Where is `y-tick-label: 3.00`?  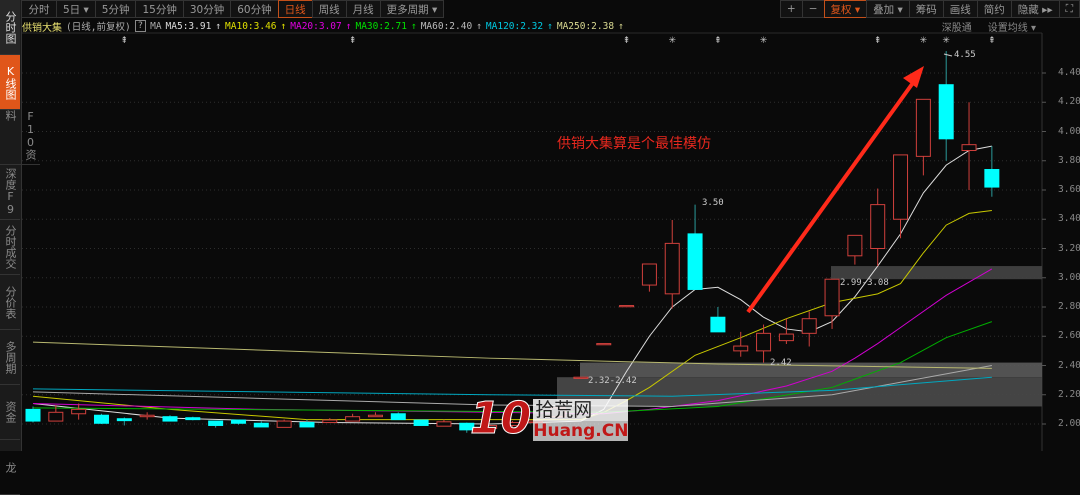 y-tick-label: 3.00 is located at coordinates (1069, 277).